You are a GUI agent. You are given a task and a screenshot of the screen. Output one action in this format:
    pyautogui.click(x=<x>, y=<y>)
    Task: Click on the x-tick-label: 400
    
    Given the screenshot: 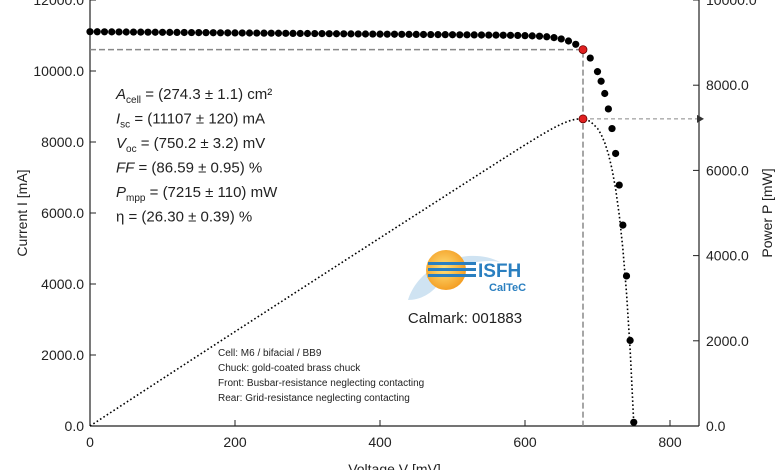 What is the action you would take?
    pyautogui.click(x=380, y=442)
    